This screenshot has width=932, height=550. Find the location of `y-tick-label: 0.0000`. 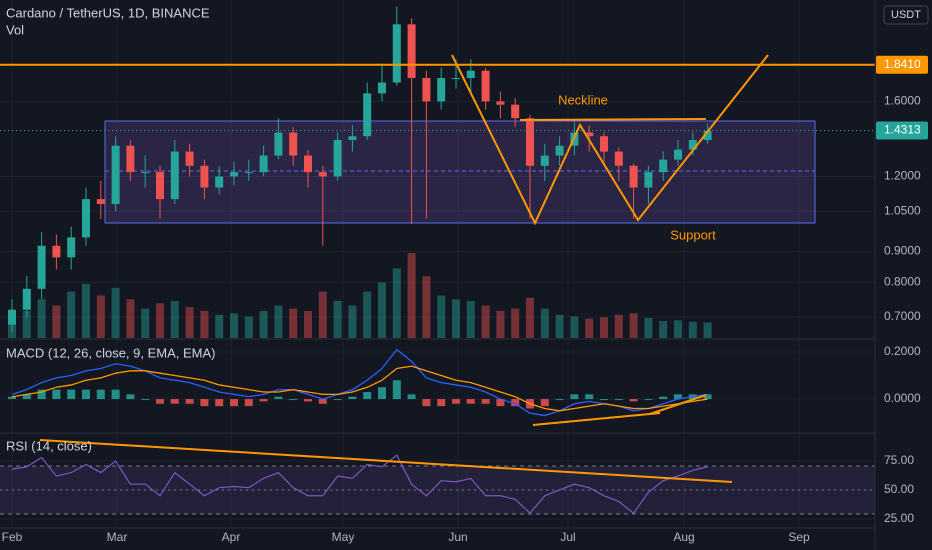

y-tick-label: 0.0000 is located at coordinates (902, 398).